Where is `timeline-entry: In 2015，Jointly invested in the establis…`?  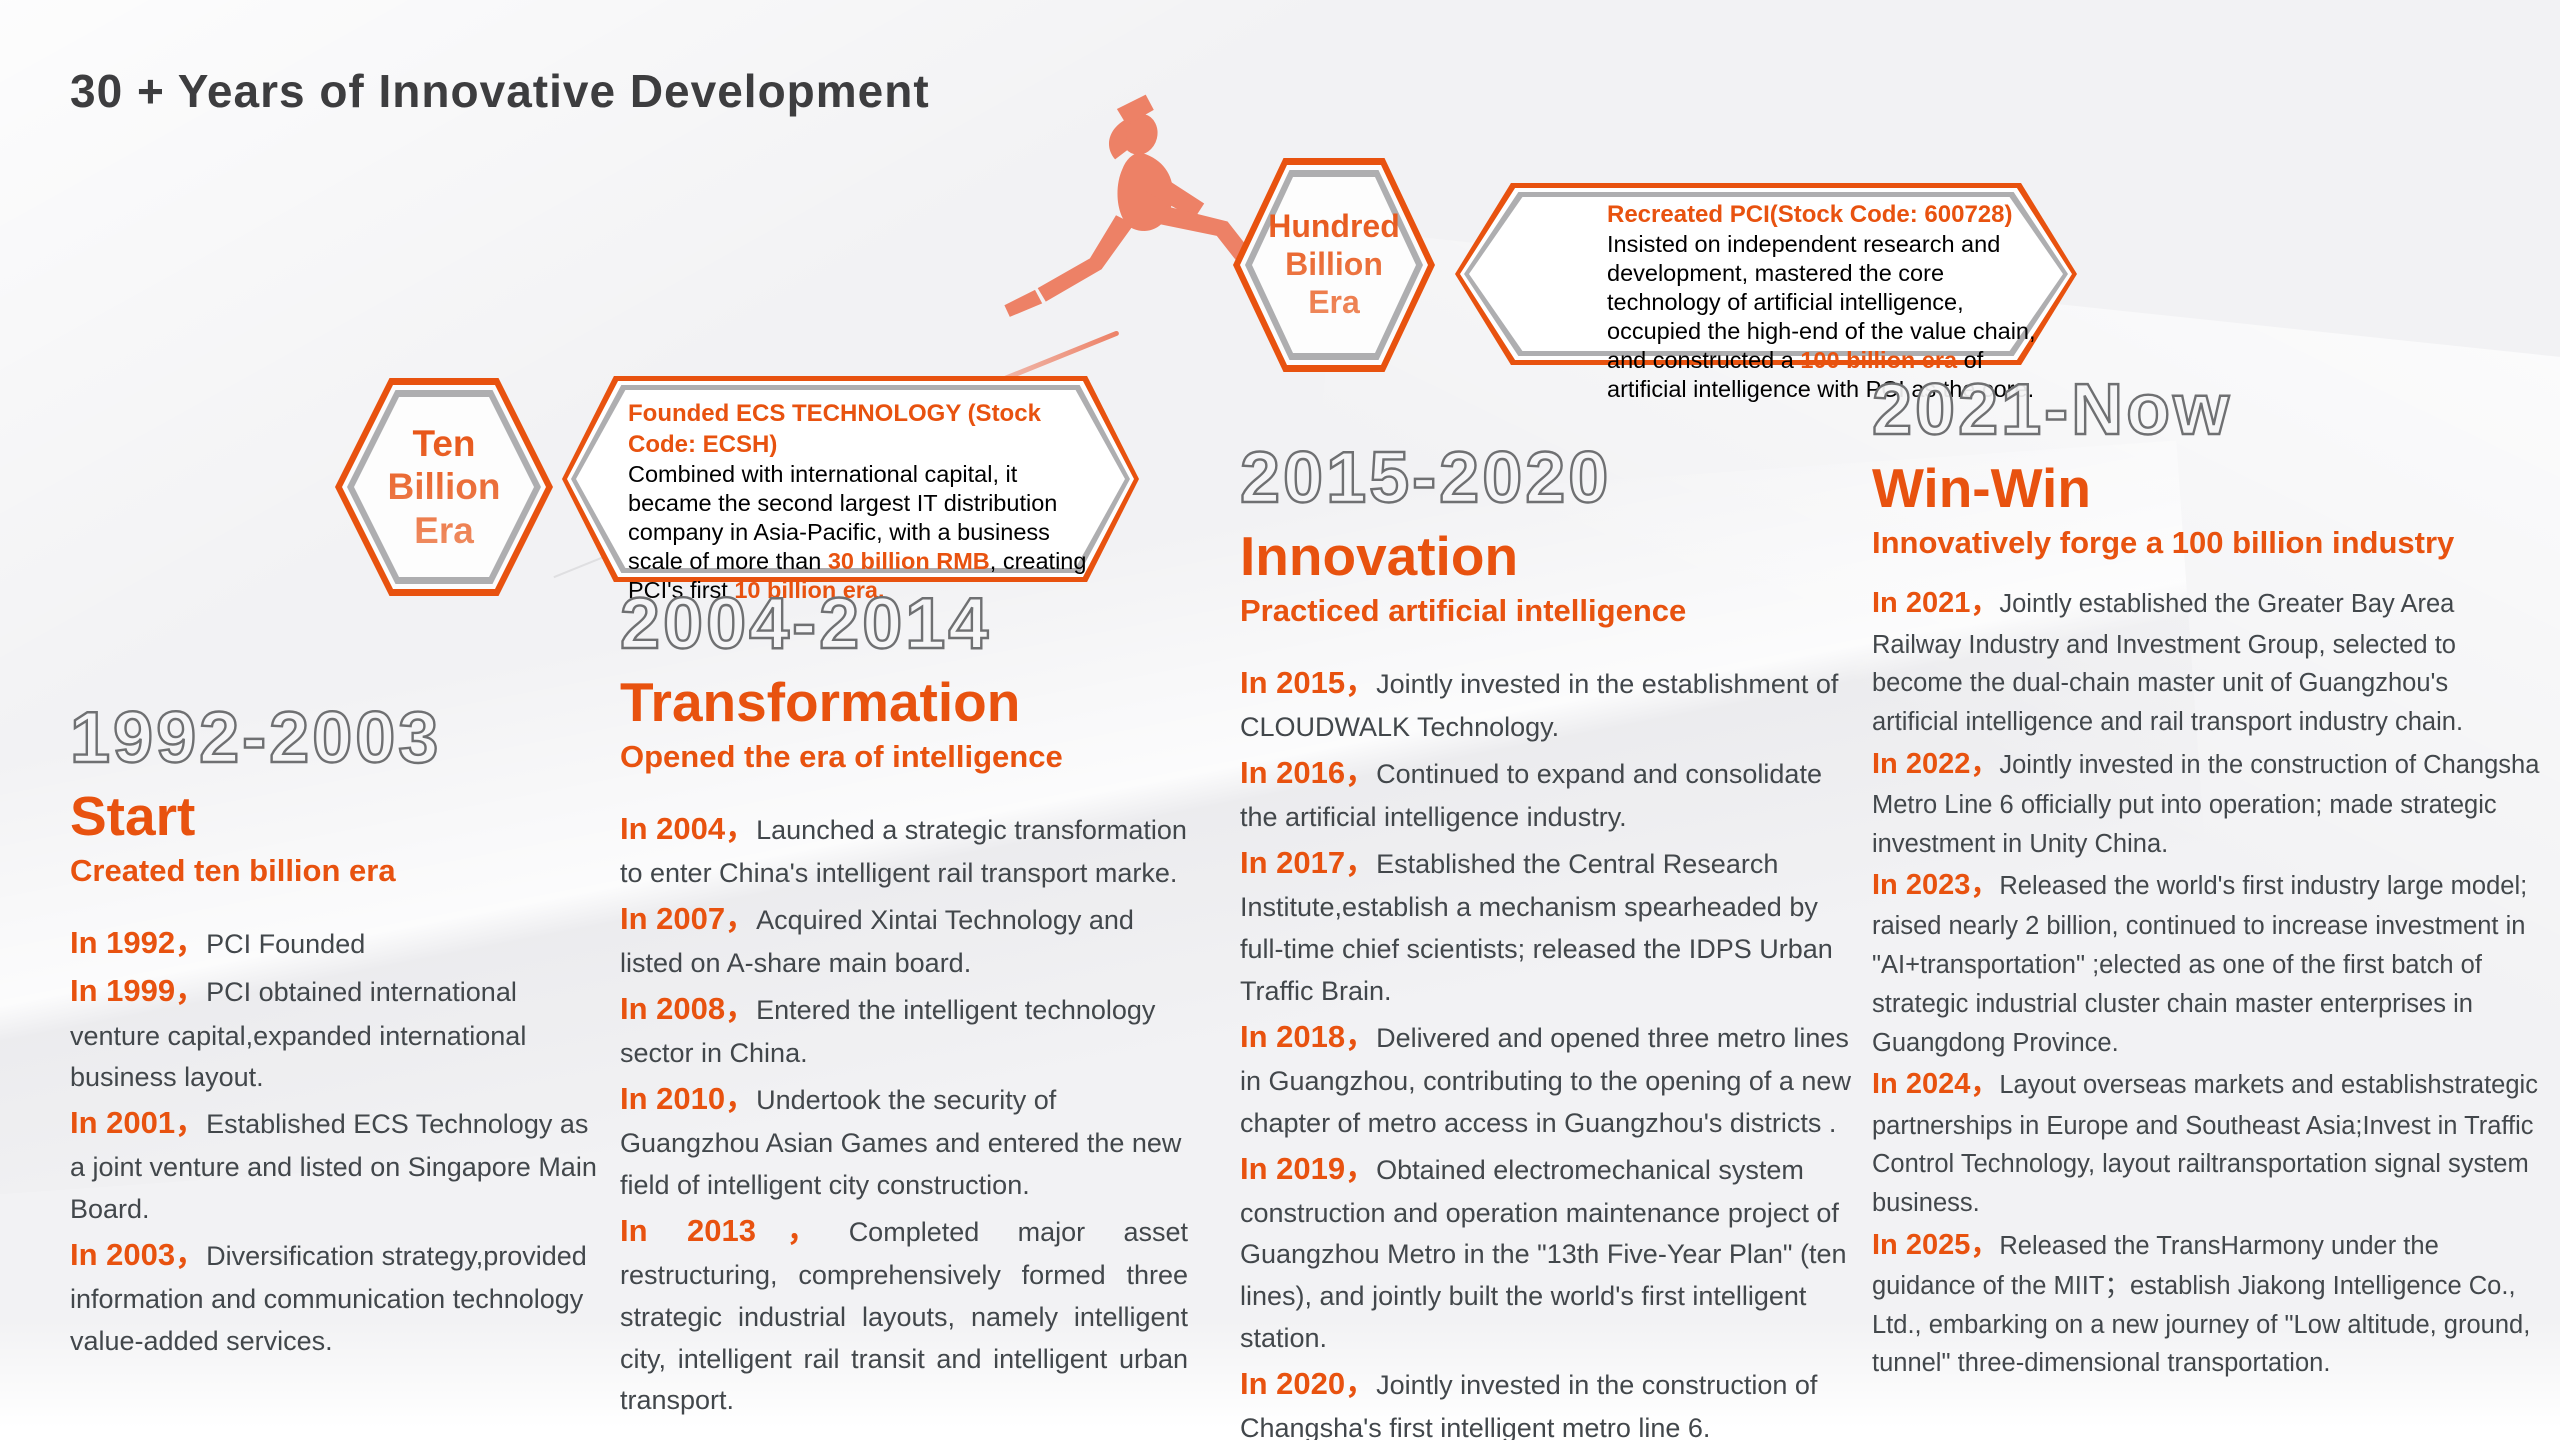
timeline-entry: In 2015，Jointly invested in the establis… is located at coordinates (1547, 704).